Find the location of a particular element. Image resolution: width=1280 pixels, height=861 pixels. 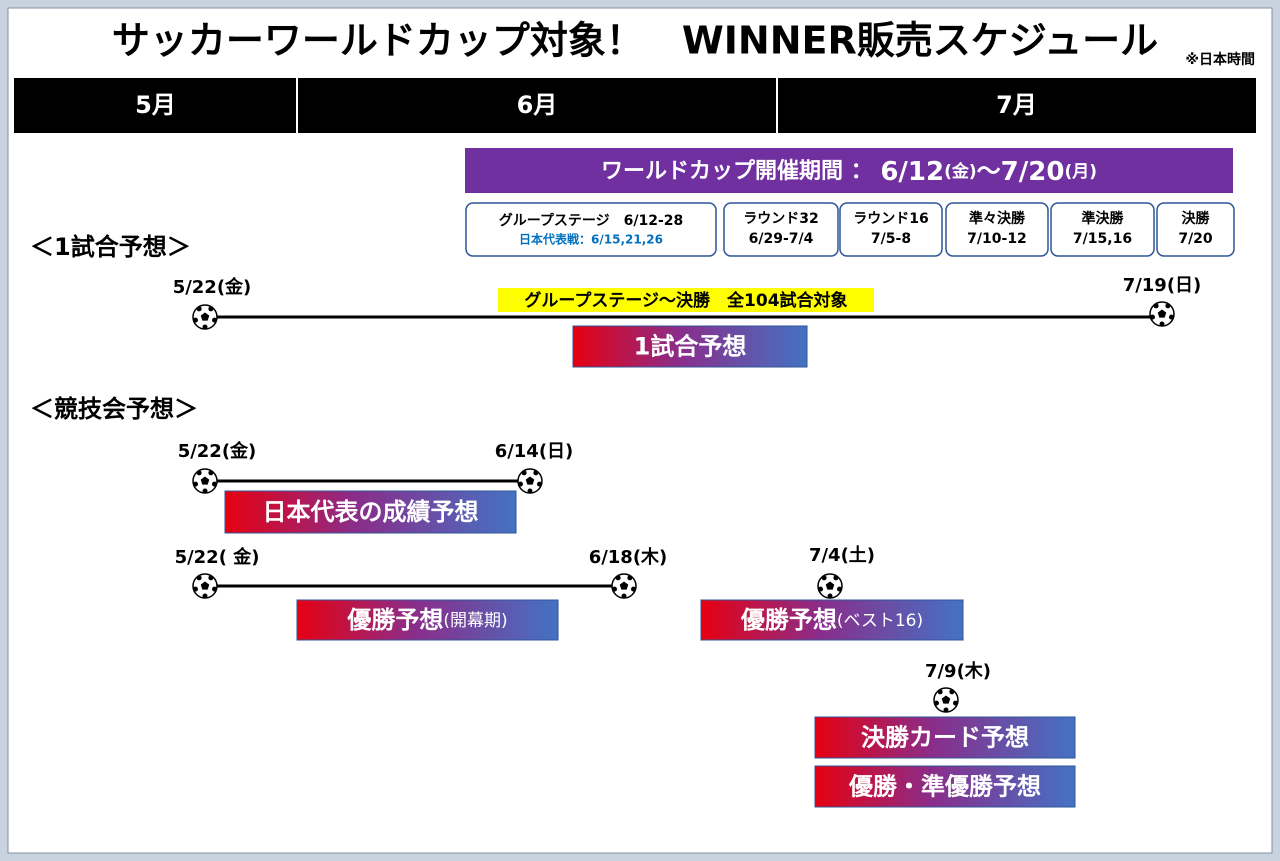

product-label: 決勝カード予想 is located at coordinates (945, 738).